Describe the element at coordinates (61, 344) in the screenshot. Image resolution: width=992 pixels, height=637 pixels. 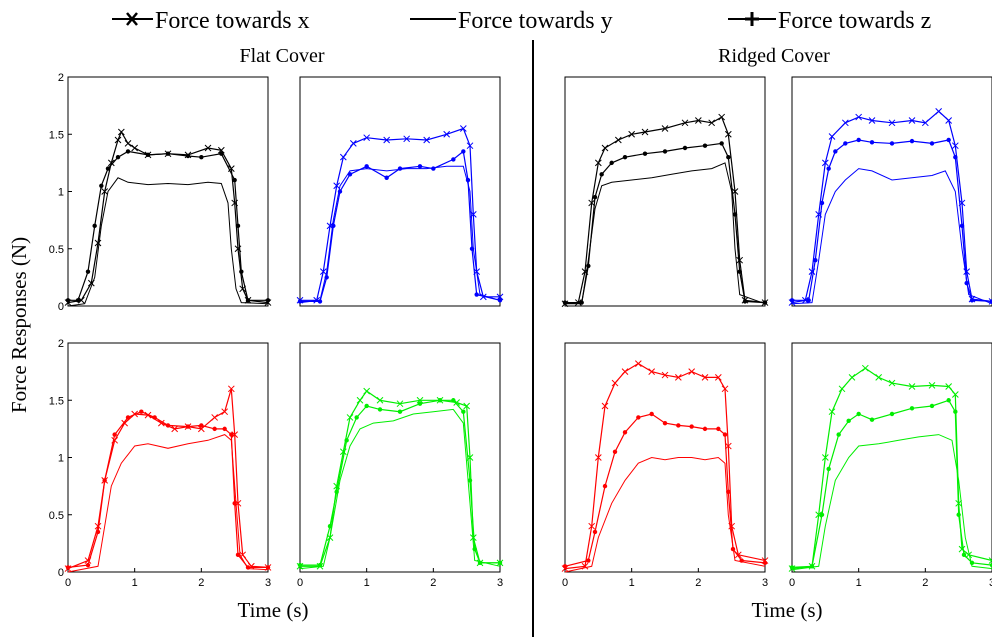
I see `y-tick-label: 2` at that location.